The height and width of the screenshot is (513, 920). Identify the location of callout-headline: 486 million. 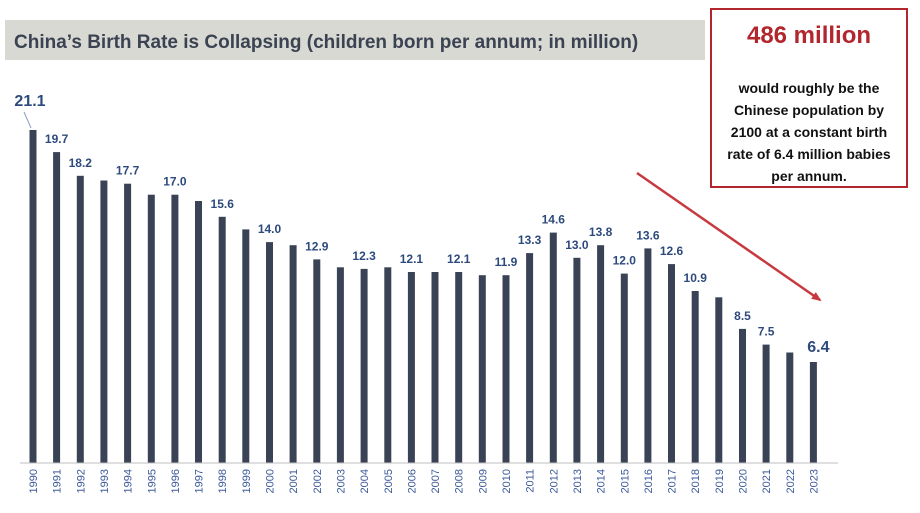
(809, 35).